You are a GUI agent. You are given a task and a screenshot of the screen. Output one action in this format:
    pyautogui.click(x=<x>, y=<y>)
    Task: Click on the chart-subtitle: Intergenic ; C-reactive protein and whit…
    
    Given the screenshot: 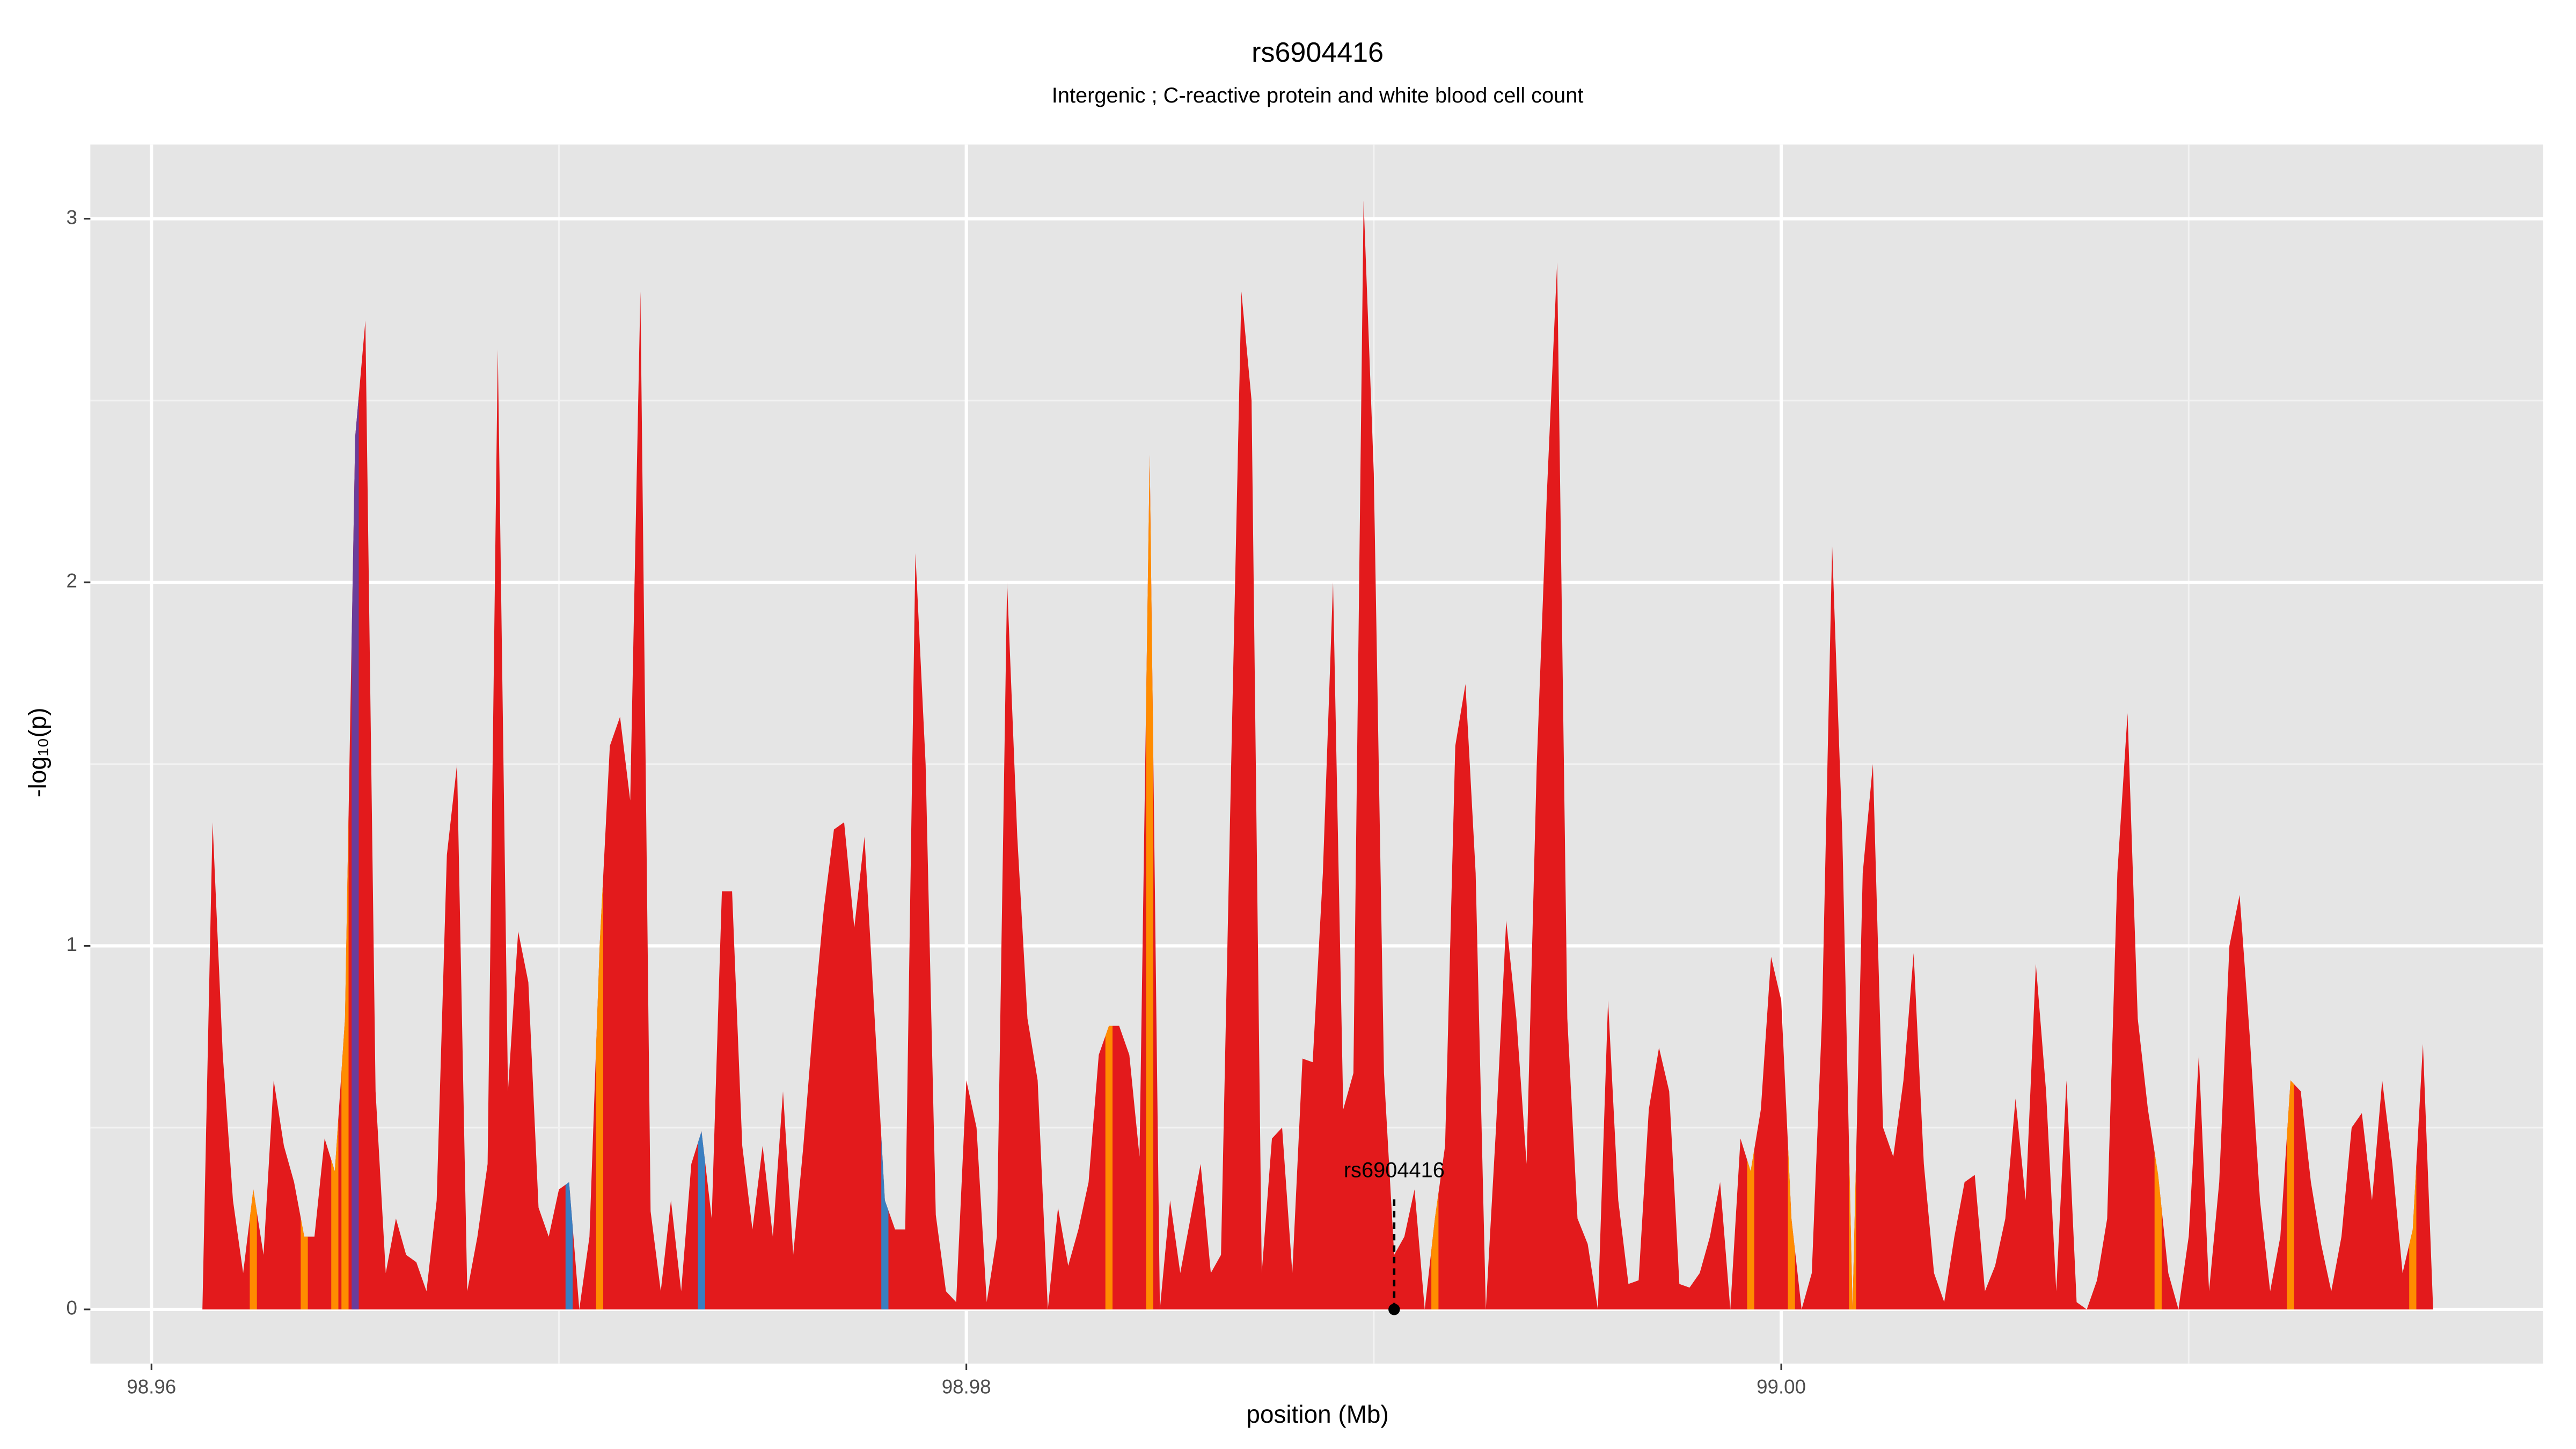 What is the action you would take?
    pyautogui.click(x=1318, y=95)
    